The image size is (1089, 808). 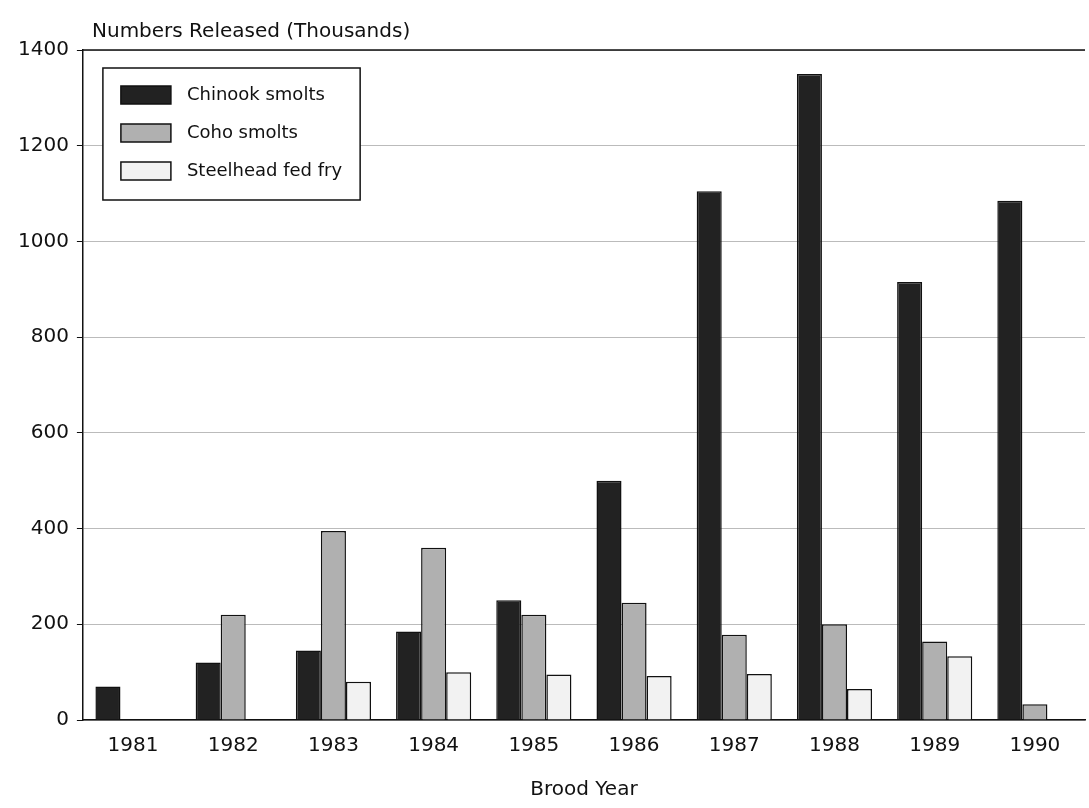 What do you see at coordinates (242, 131) in the screenshot?
I see `legend-label: Coho smolts` at bounding box center [242, 131].